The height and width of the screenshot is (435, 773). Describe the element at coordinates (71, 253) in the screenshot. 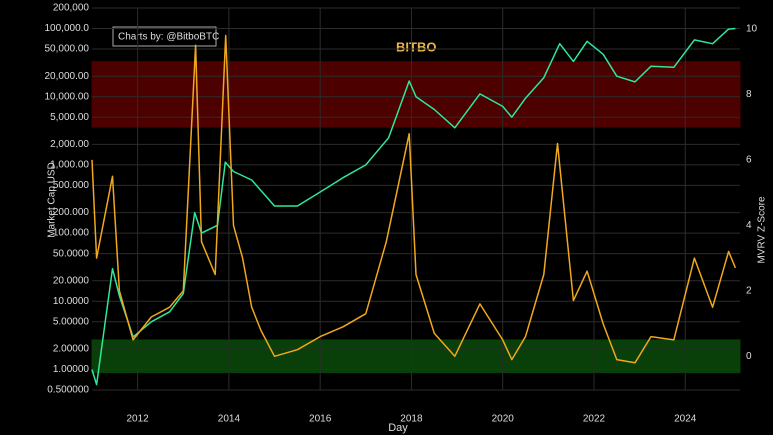

I see `y-tick-label: 50.0000` at that location.